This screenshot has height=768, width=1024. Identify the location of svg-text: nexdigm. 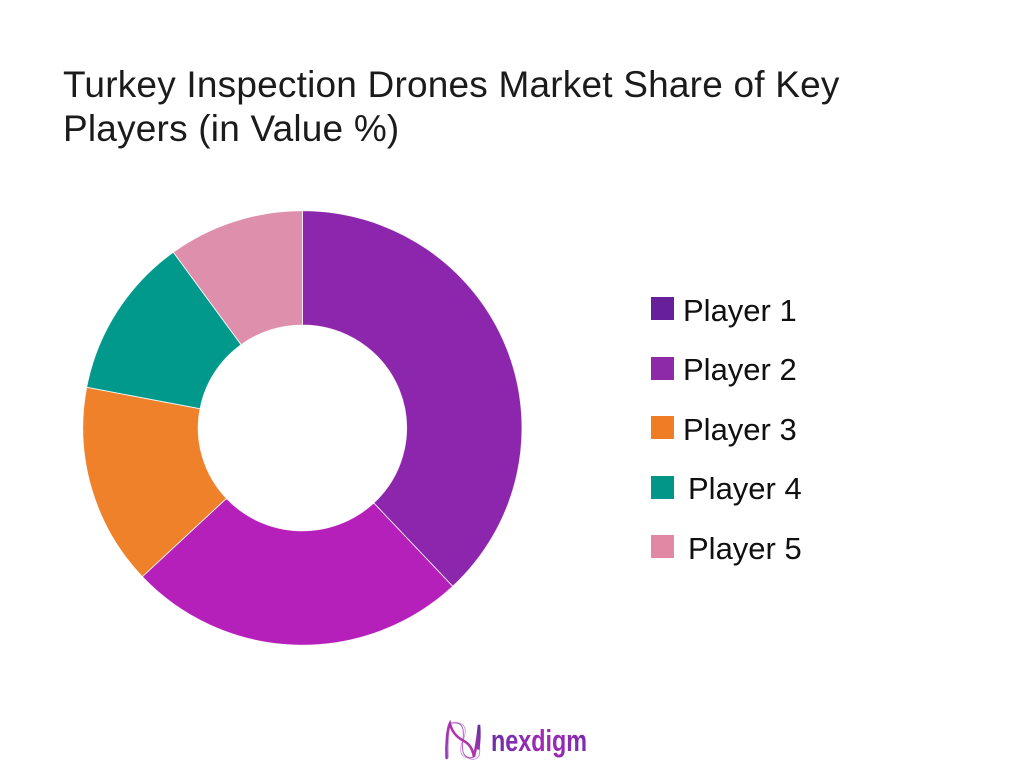
(539, 740).